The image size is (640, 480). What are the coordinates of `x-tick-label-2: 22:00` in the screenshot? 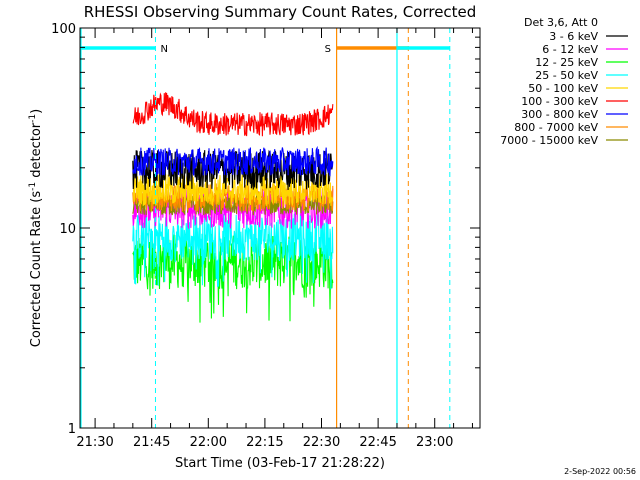 It's located at (208, 442).